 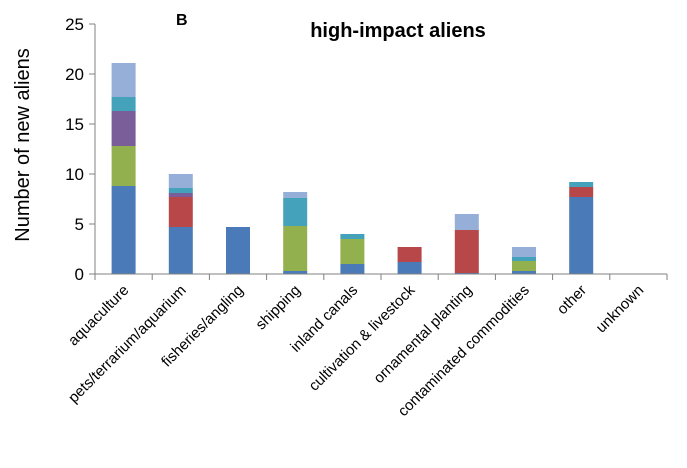 I want to click on y-tick-label: 15, so click(x=74, y=124).